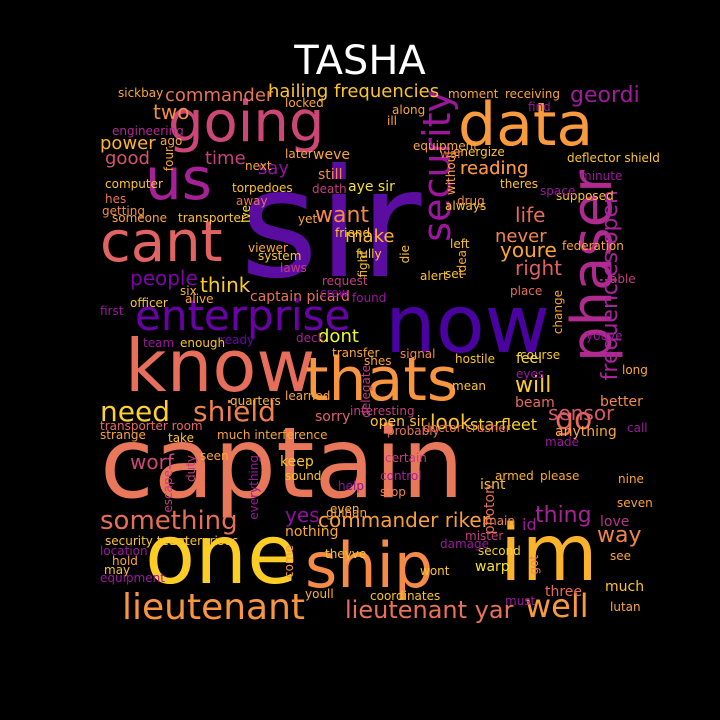 The width and height of the screenshot is (720, 720). I want to click on word-fight: fight, so click(363, 264).